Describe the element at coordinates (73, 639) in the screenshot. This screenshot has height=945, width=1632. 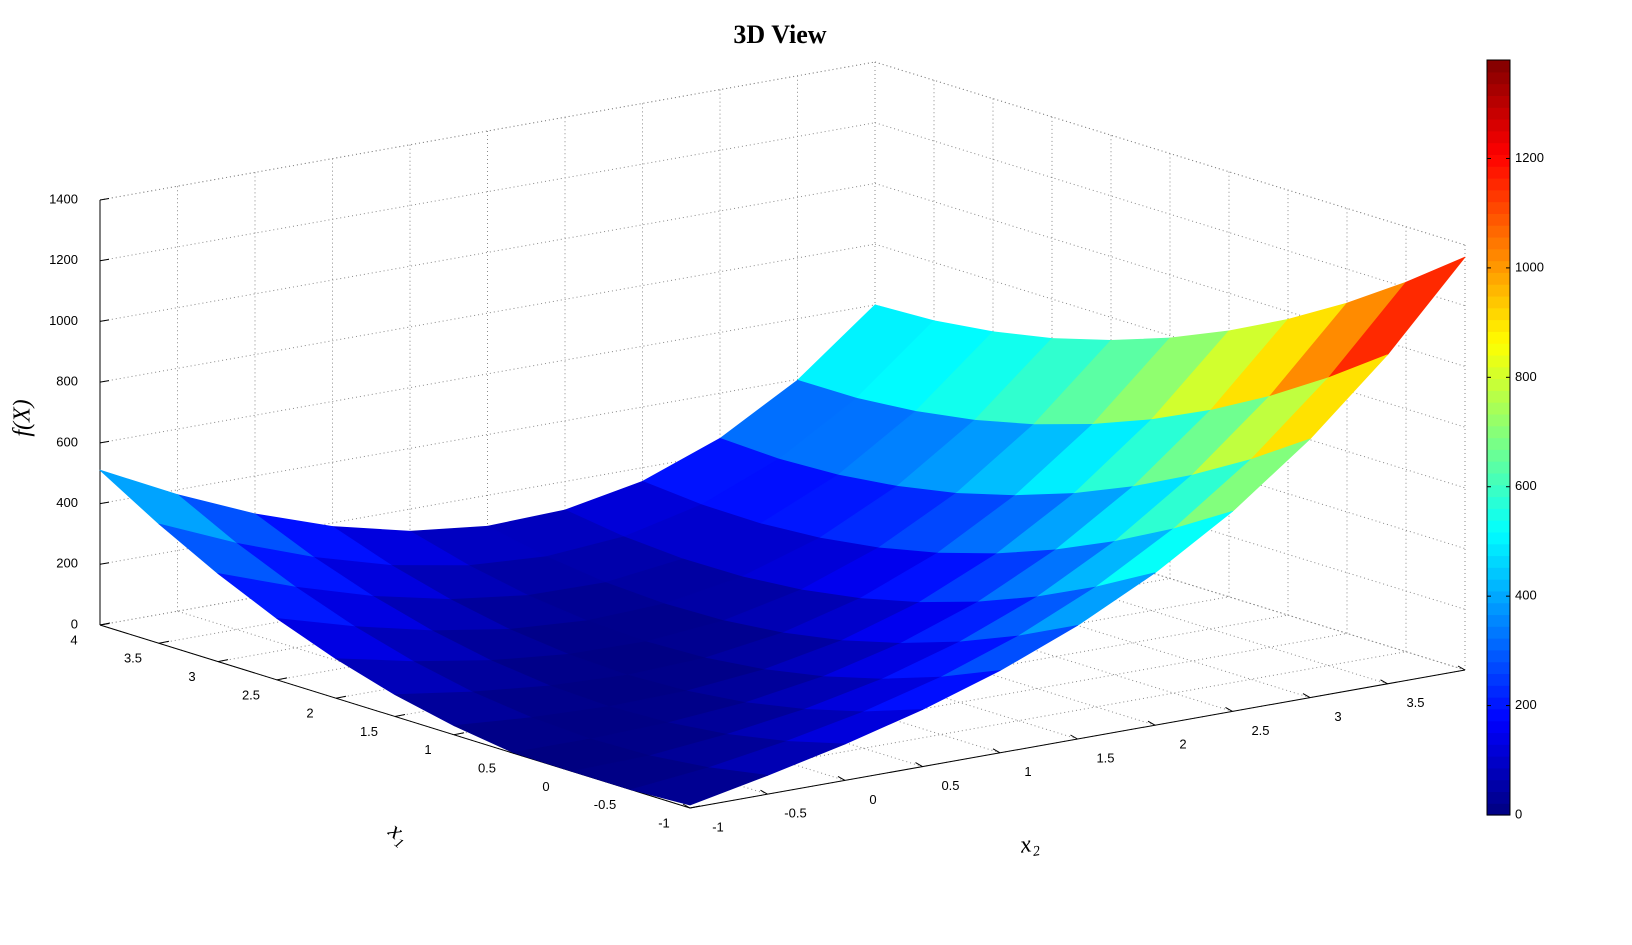
I see `x1-tick-label: 4` at that location.